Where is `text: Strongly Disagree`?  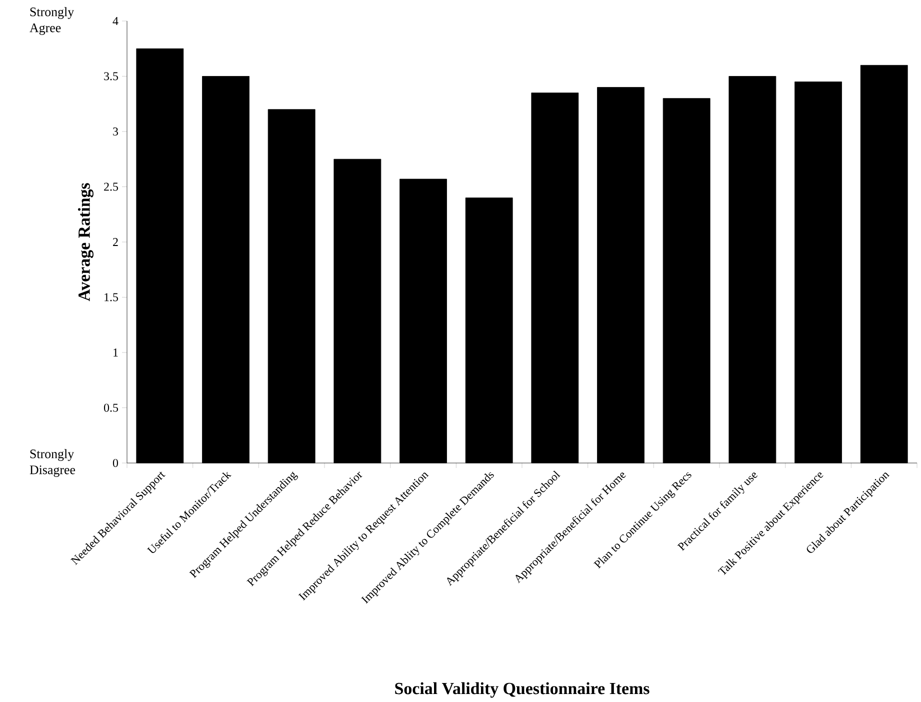 text: Strongly Disagree is located at coordinates (53, 463).